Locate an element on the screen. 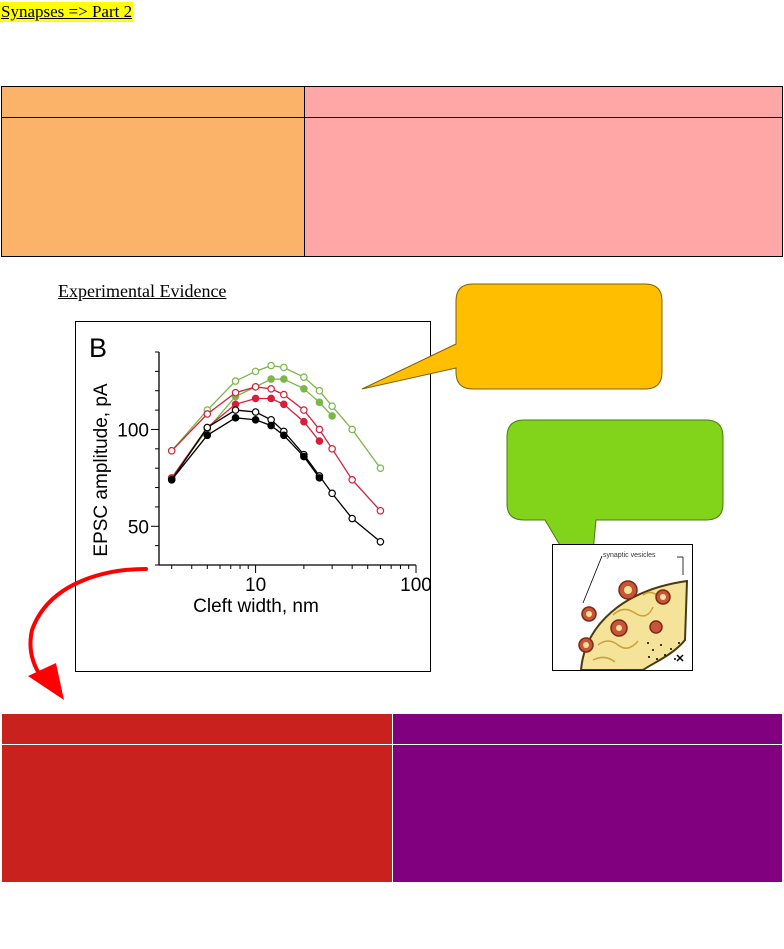  chart-y-tick-label: 50 is located at coordinates (138, 527).